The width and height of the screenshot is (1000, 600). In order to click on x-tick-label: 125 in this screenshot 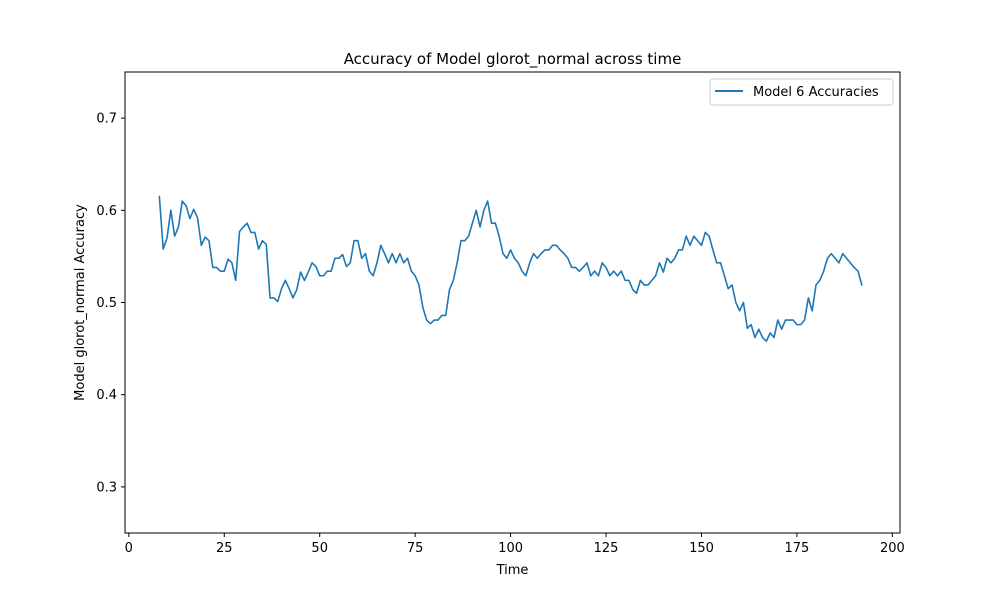, I will do `click(606, 548)`.